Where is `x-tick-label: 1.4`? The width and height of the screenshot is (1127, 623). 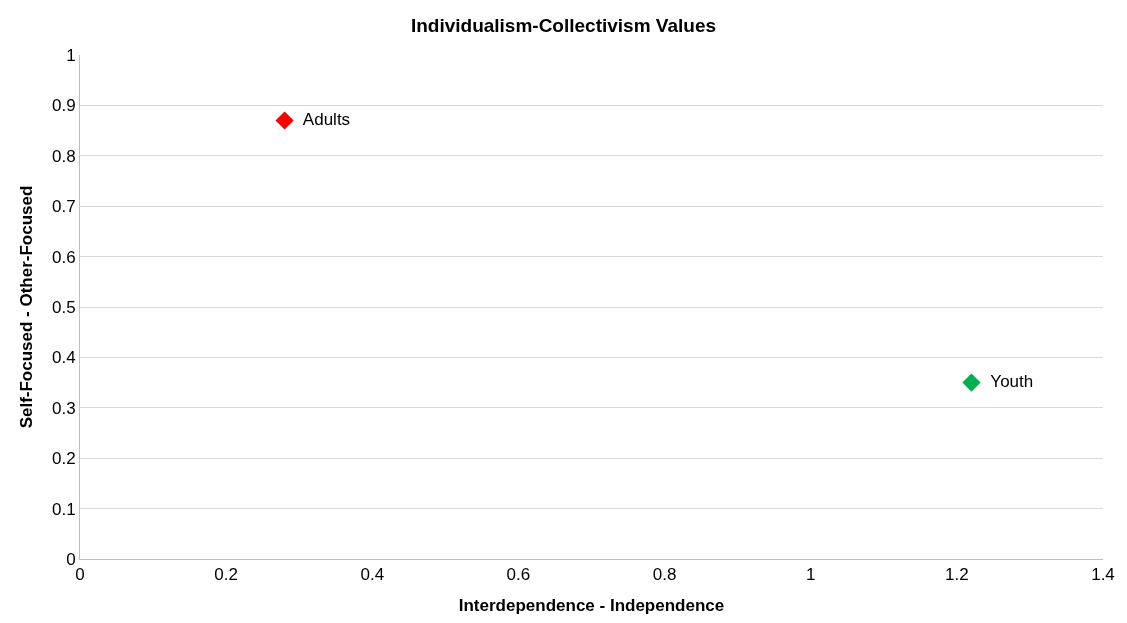 x-tick-label: 1.4 is located at coordinates (1103, 575).